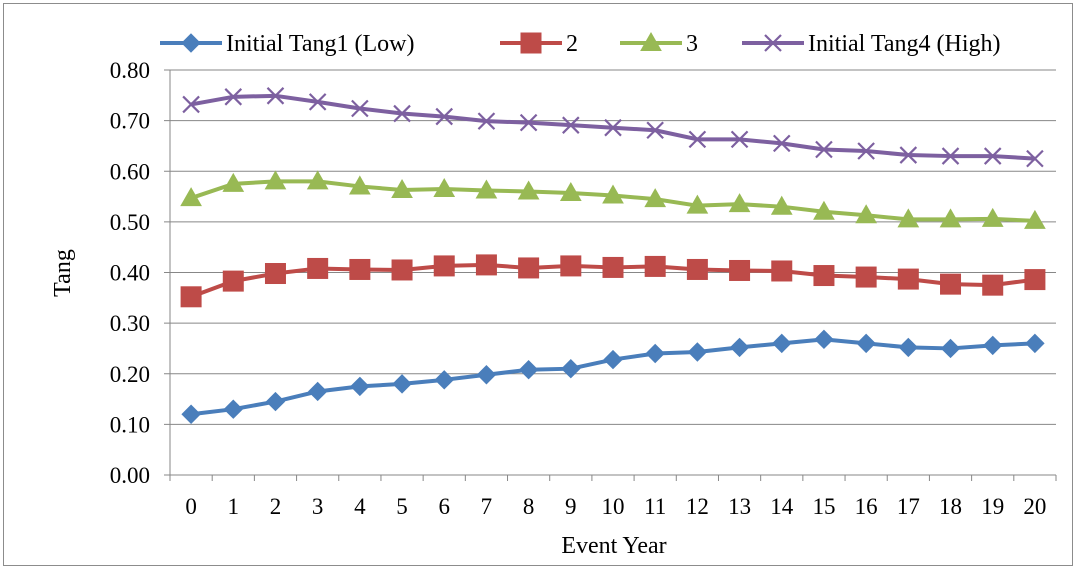 The width and height of the screenshot is (1078, 571). What do you see at coordinates (191, 506) in the screenshot?
I see `x-tick-label: 0` at bounding box center [191, 506].